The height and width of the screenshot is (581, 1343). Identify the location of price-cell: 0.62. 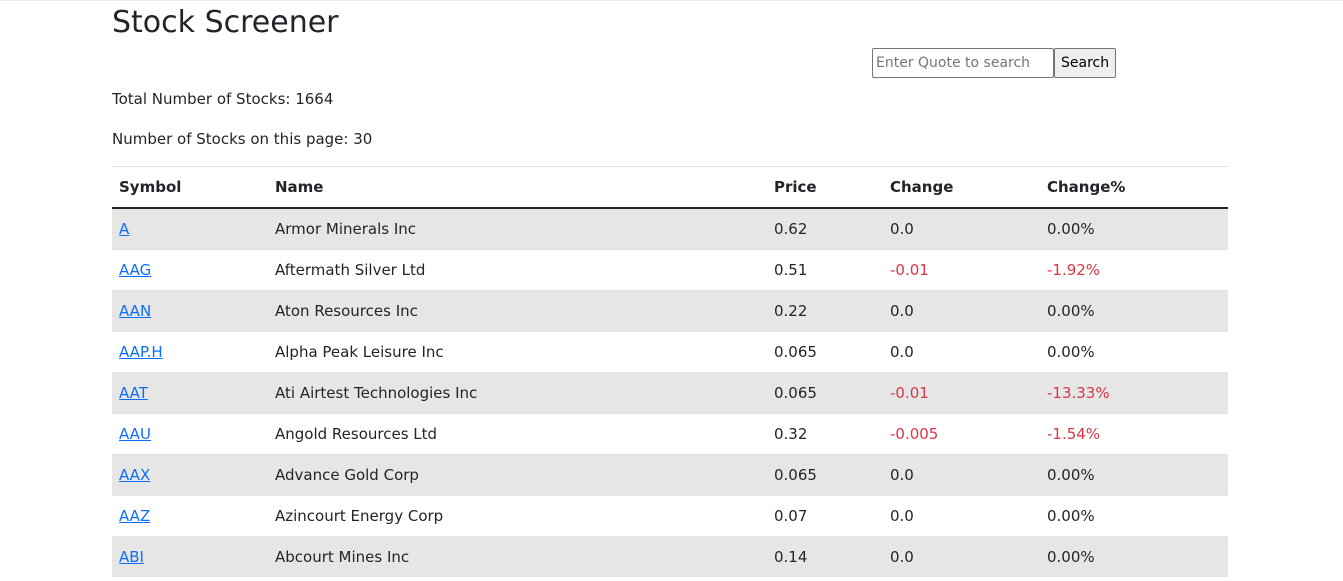
(825, 228).